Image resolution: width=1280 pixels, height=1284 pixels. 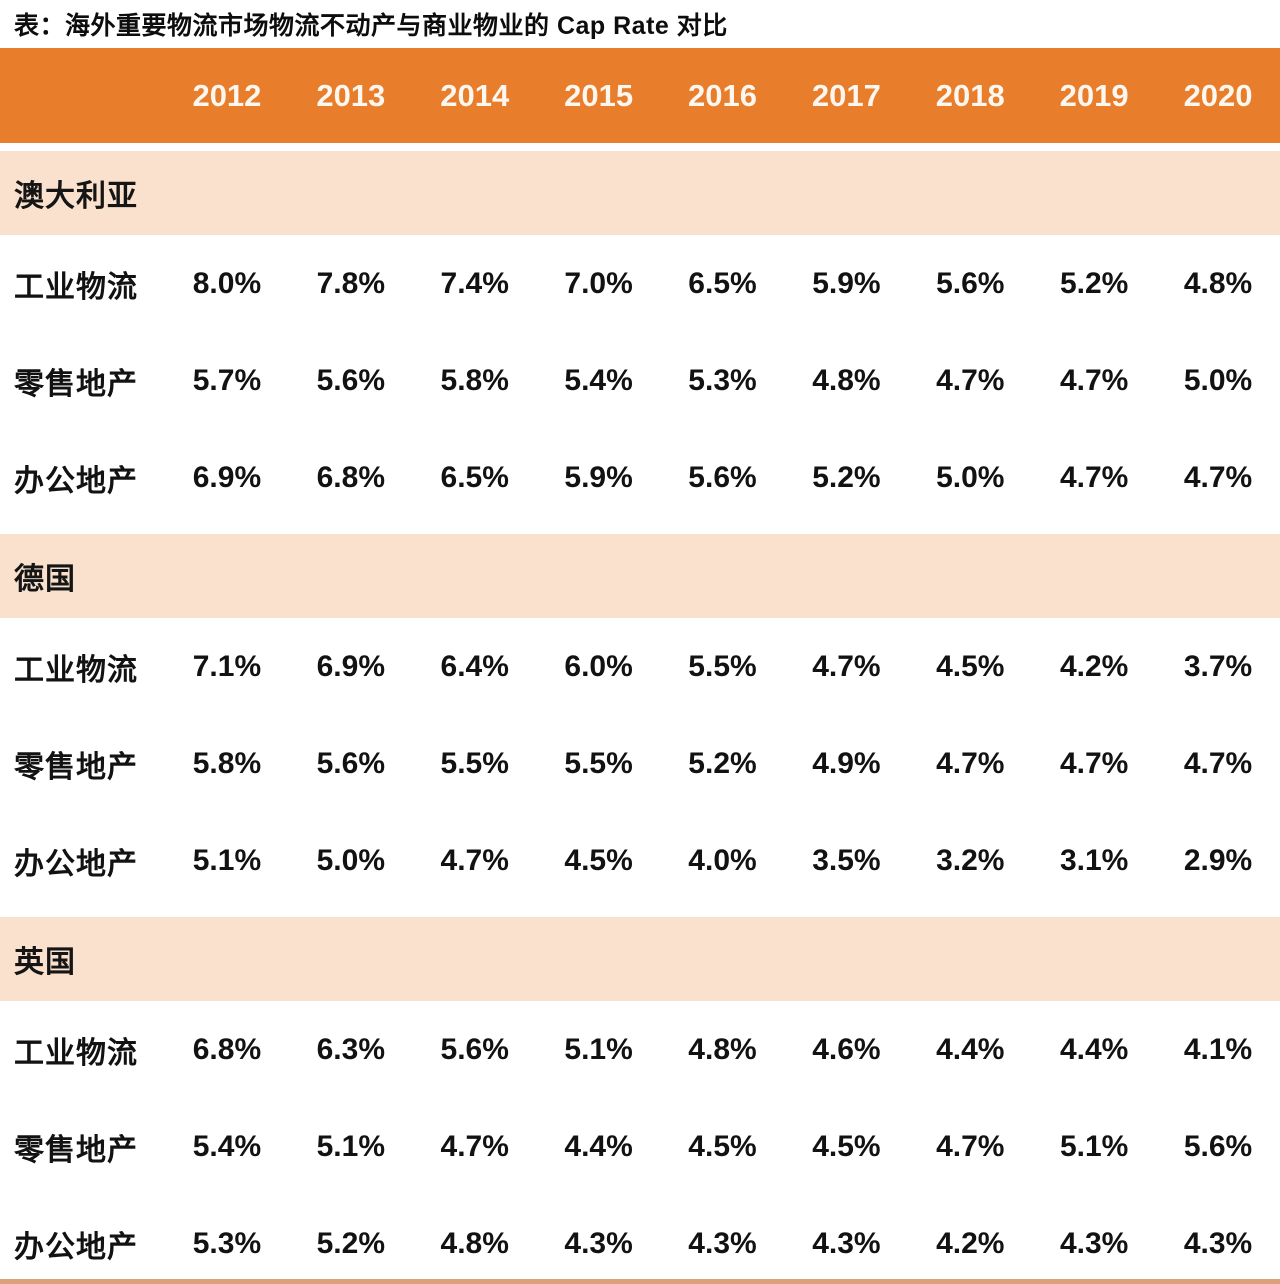 What do you see at coordinates (970, 95) in the screenshot?
I see `year-header-cell: 2018` at bounding box center [970, 95].